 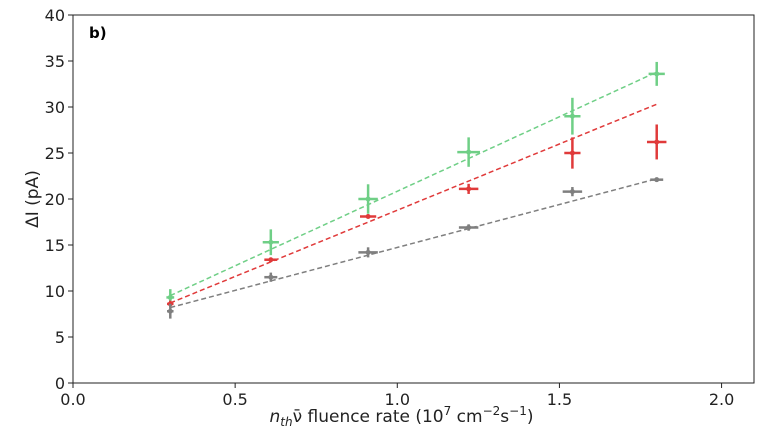 I want to click on x-axis-label-close: ), so click(x=530, y=417).